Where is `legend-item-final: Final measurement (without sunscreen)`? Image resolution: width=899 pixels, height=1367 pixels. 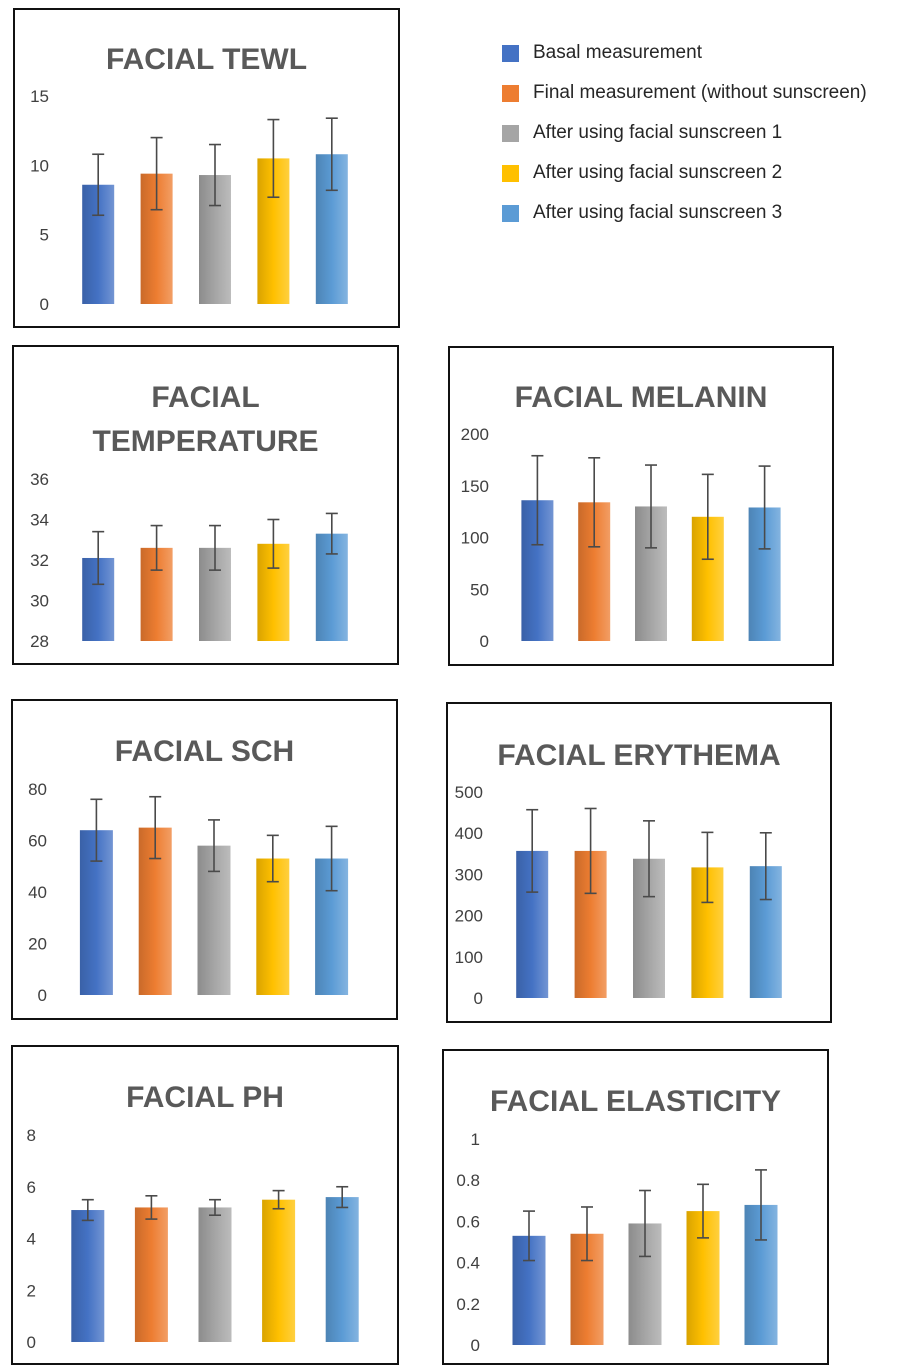 legend-item-final: Final measurement (without sunscreen) is located at coordinates (684, 93).